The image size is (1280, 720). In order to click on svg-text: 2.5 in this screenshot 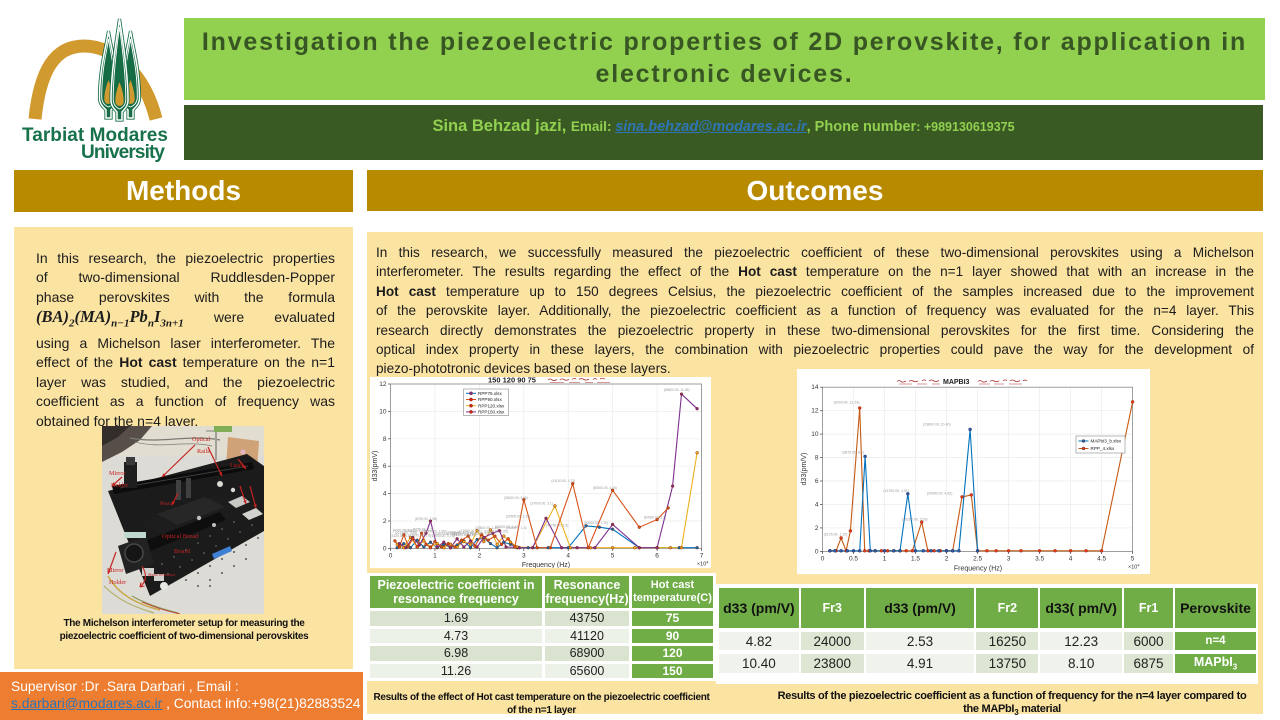, I will do `click(977, 558)`.